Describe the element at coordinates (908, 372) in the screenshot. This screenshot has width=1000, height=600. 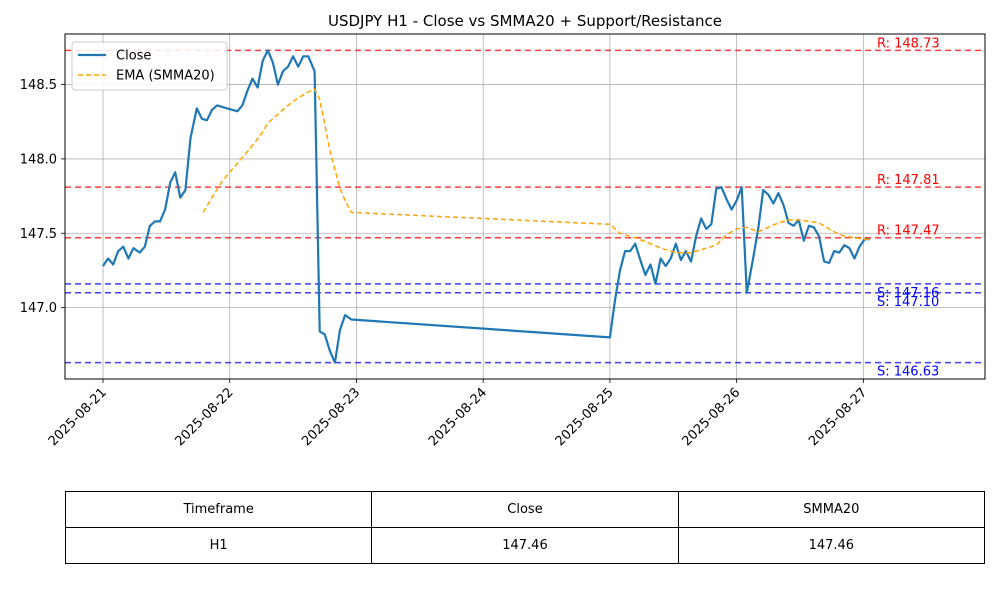
I see `support-level-label: S: 146.63` at that location.